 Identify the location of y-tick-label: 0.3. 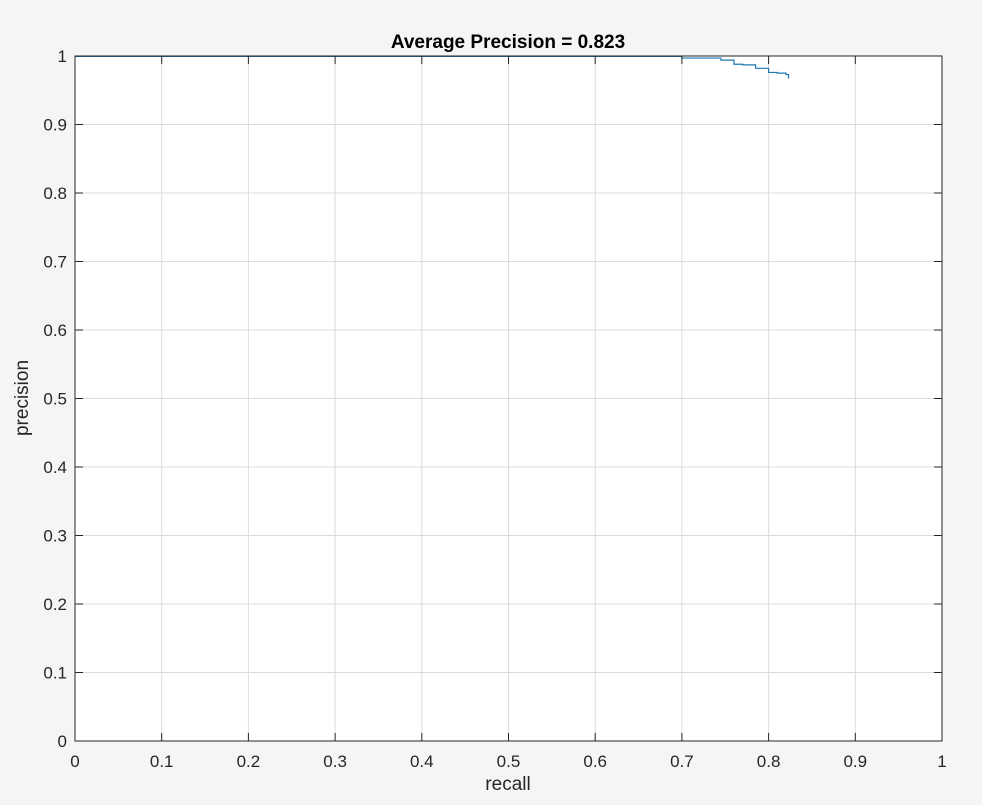
(55, 536).